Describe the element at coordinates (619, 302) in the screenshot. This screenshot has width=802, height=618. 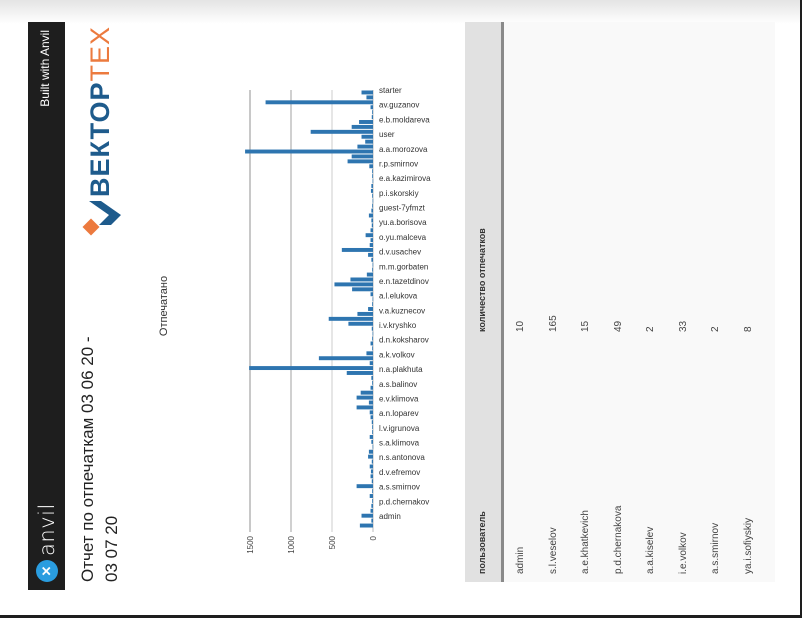
I see `table-row: p.d.chernakova 49` at that location.